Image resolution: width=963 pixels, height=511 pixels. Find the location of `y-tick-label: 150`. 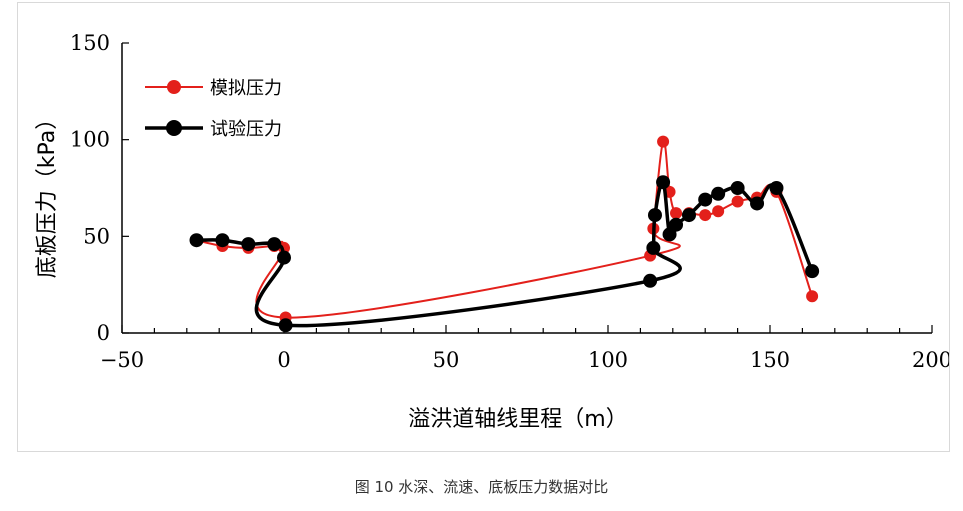

y-tick-label: 150 is located at coordinates (90, 43).